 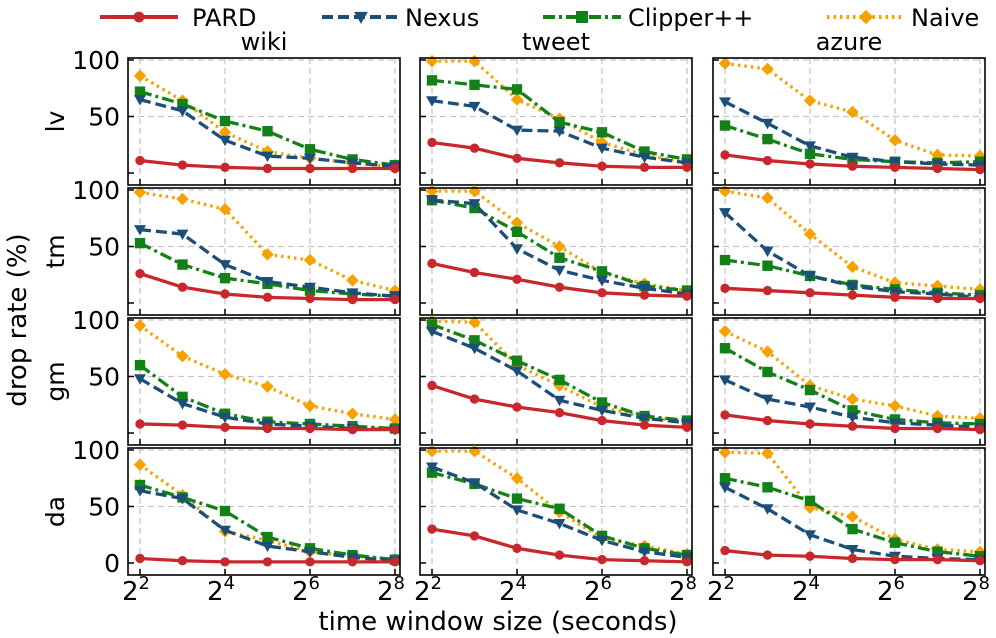 I want to click on series-clipper, so click(x=267, y=522).